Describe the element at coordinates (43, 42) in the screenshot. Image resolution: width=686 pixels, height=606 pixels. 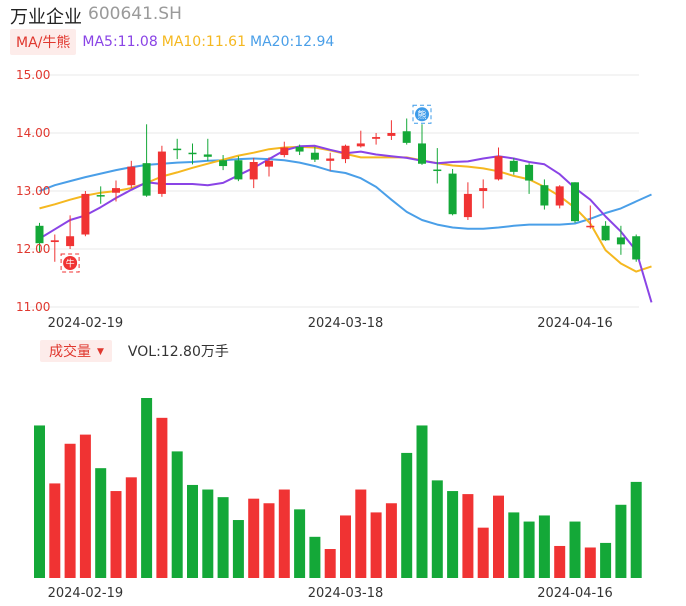
I see `ma-type-button: MA/牛熊` at that location.